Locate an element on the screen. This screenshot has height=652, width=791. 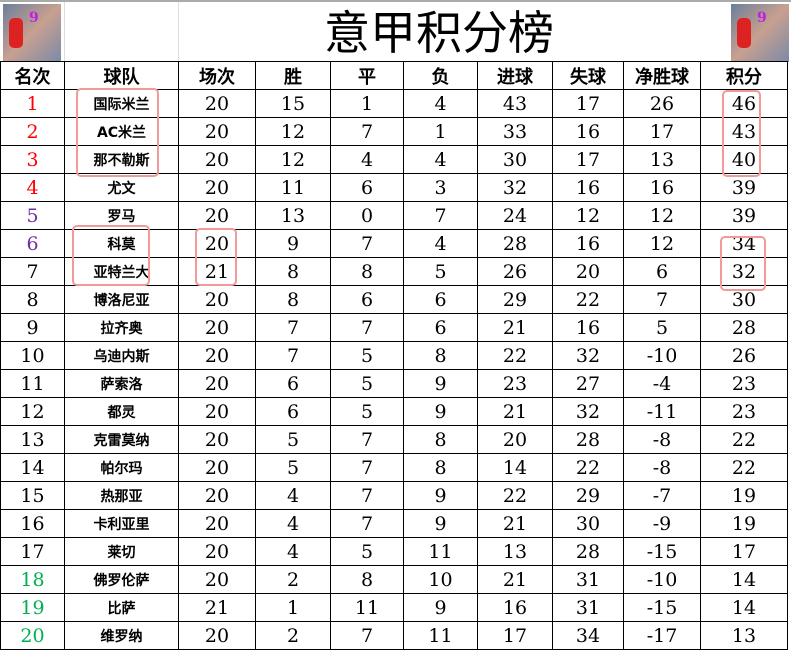
cell-points: 40 is located at coordinates (744, 159).